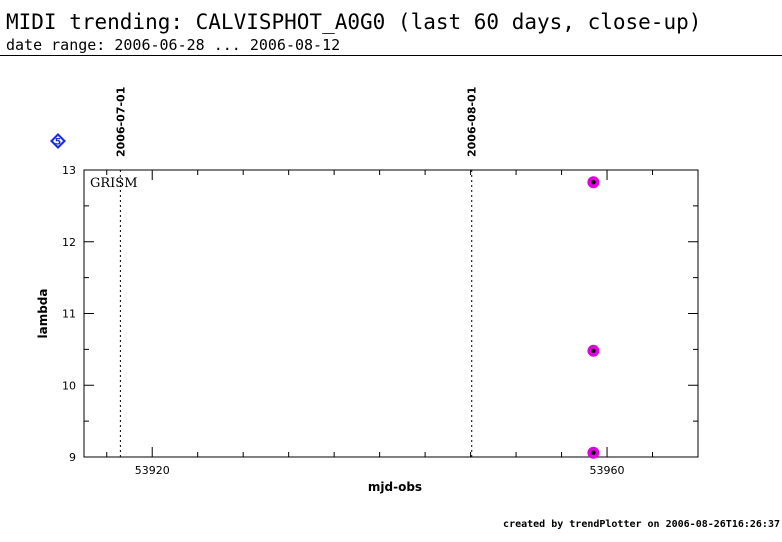 This screenshot has height=542, width=782. What do you see at coordinates (395, 487) in the screenshot?
I see `x-axis-title: mjd-obs` at bounding box center [395, 487].